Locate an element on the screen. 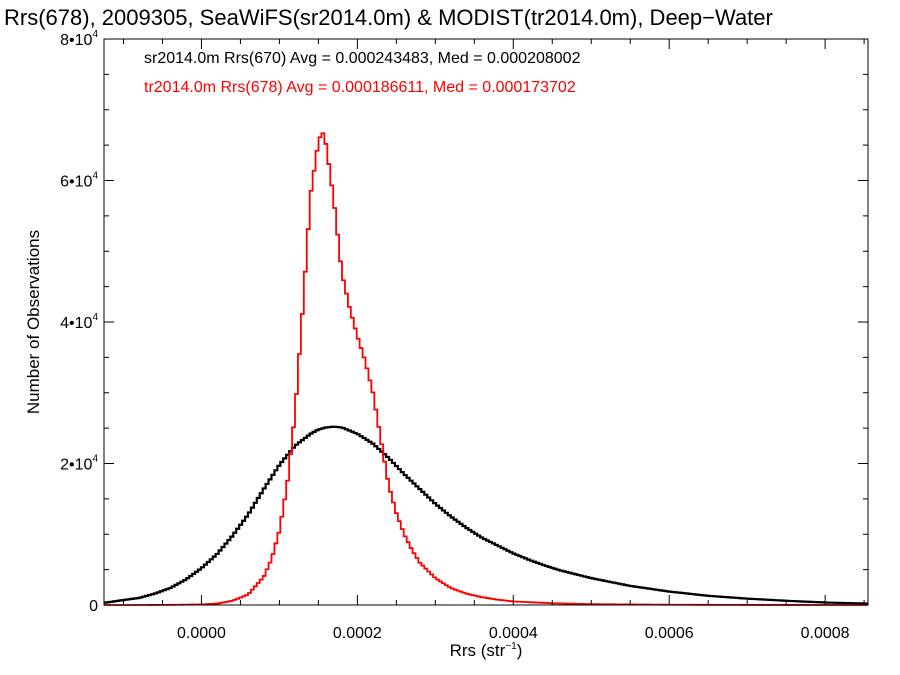 Image resolution: width=900 pixels, height=675 pixels. x-tick-label: 0.0000 is located at coordinates (201, 633).